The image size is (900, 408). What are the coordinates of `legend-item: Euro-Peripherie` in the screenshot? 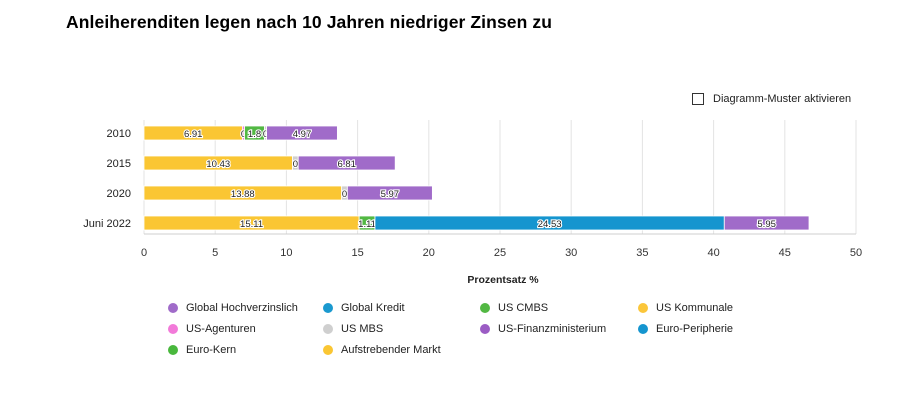 It's located at (685, 329).